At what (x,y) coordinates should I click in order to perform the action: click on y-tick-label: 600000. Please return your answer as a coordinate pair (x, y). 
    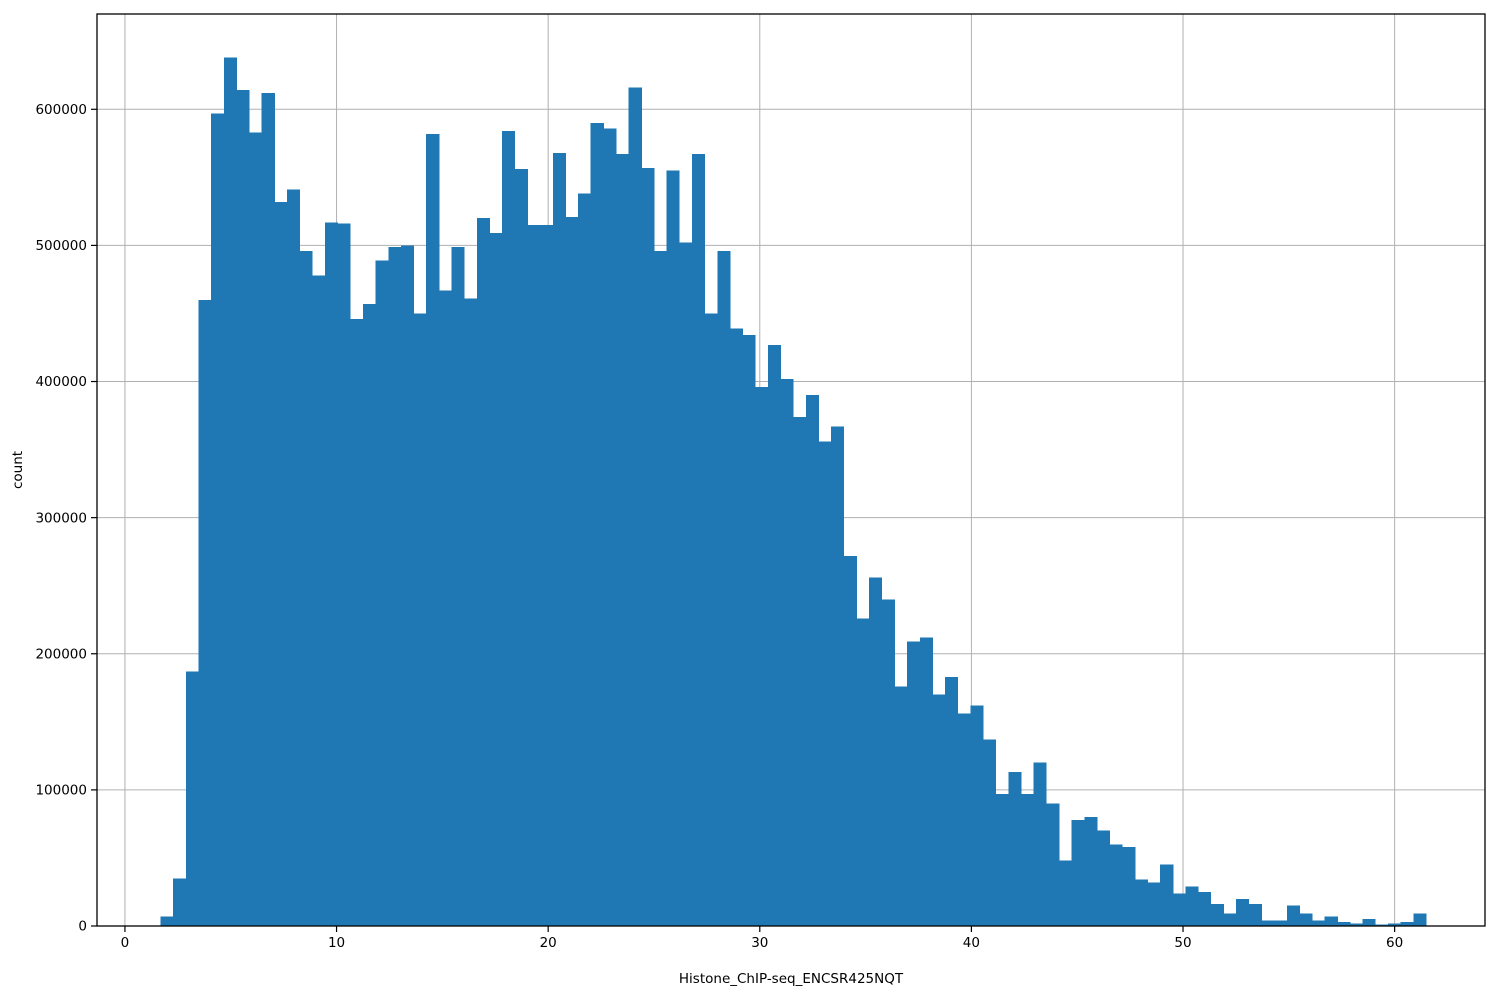
    Looking at the image, I should click on (61, 110).